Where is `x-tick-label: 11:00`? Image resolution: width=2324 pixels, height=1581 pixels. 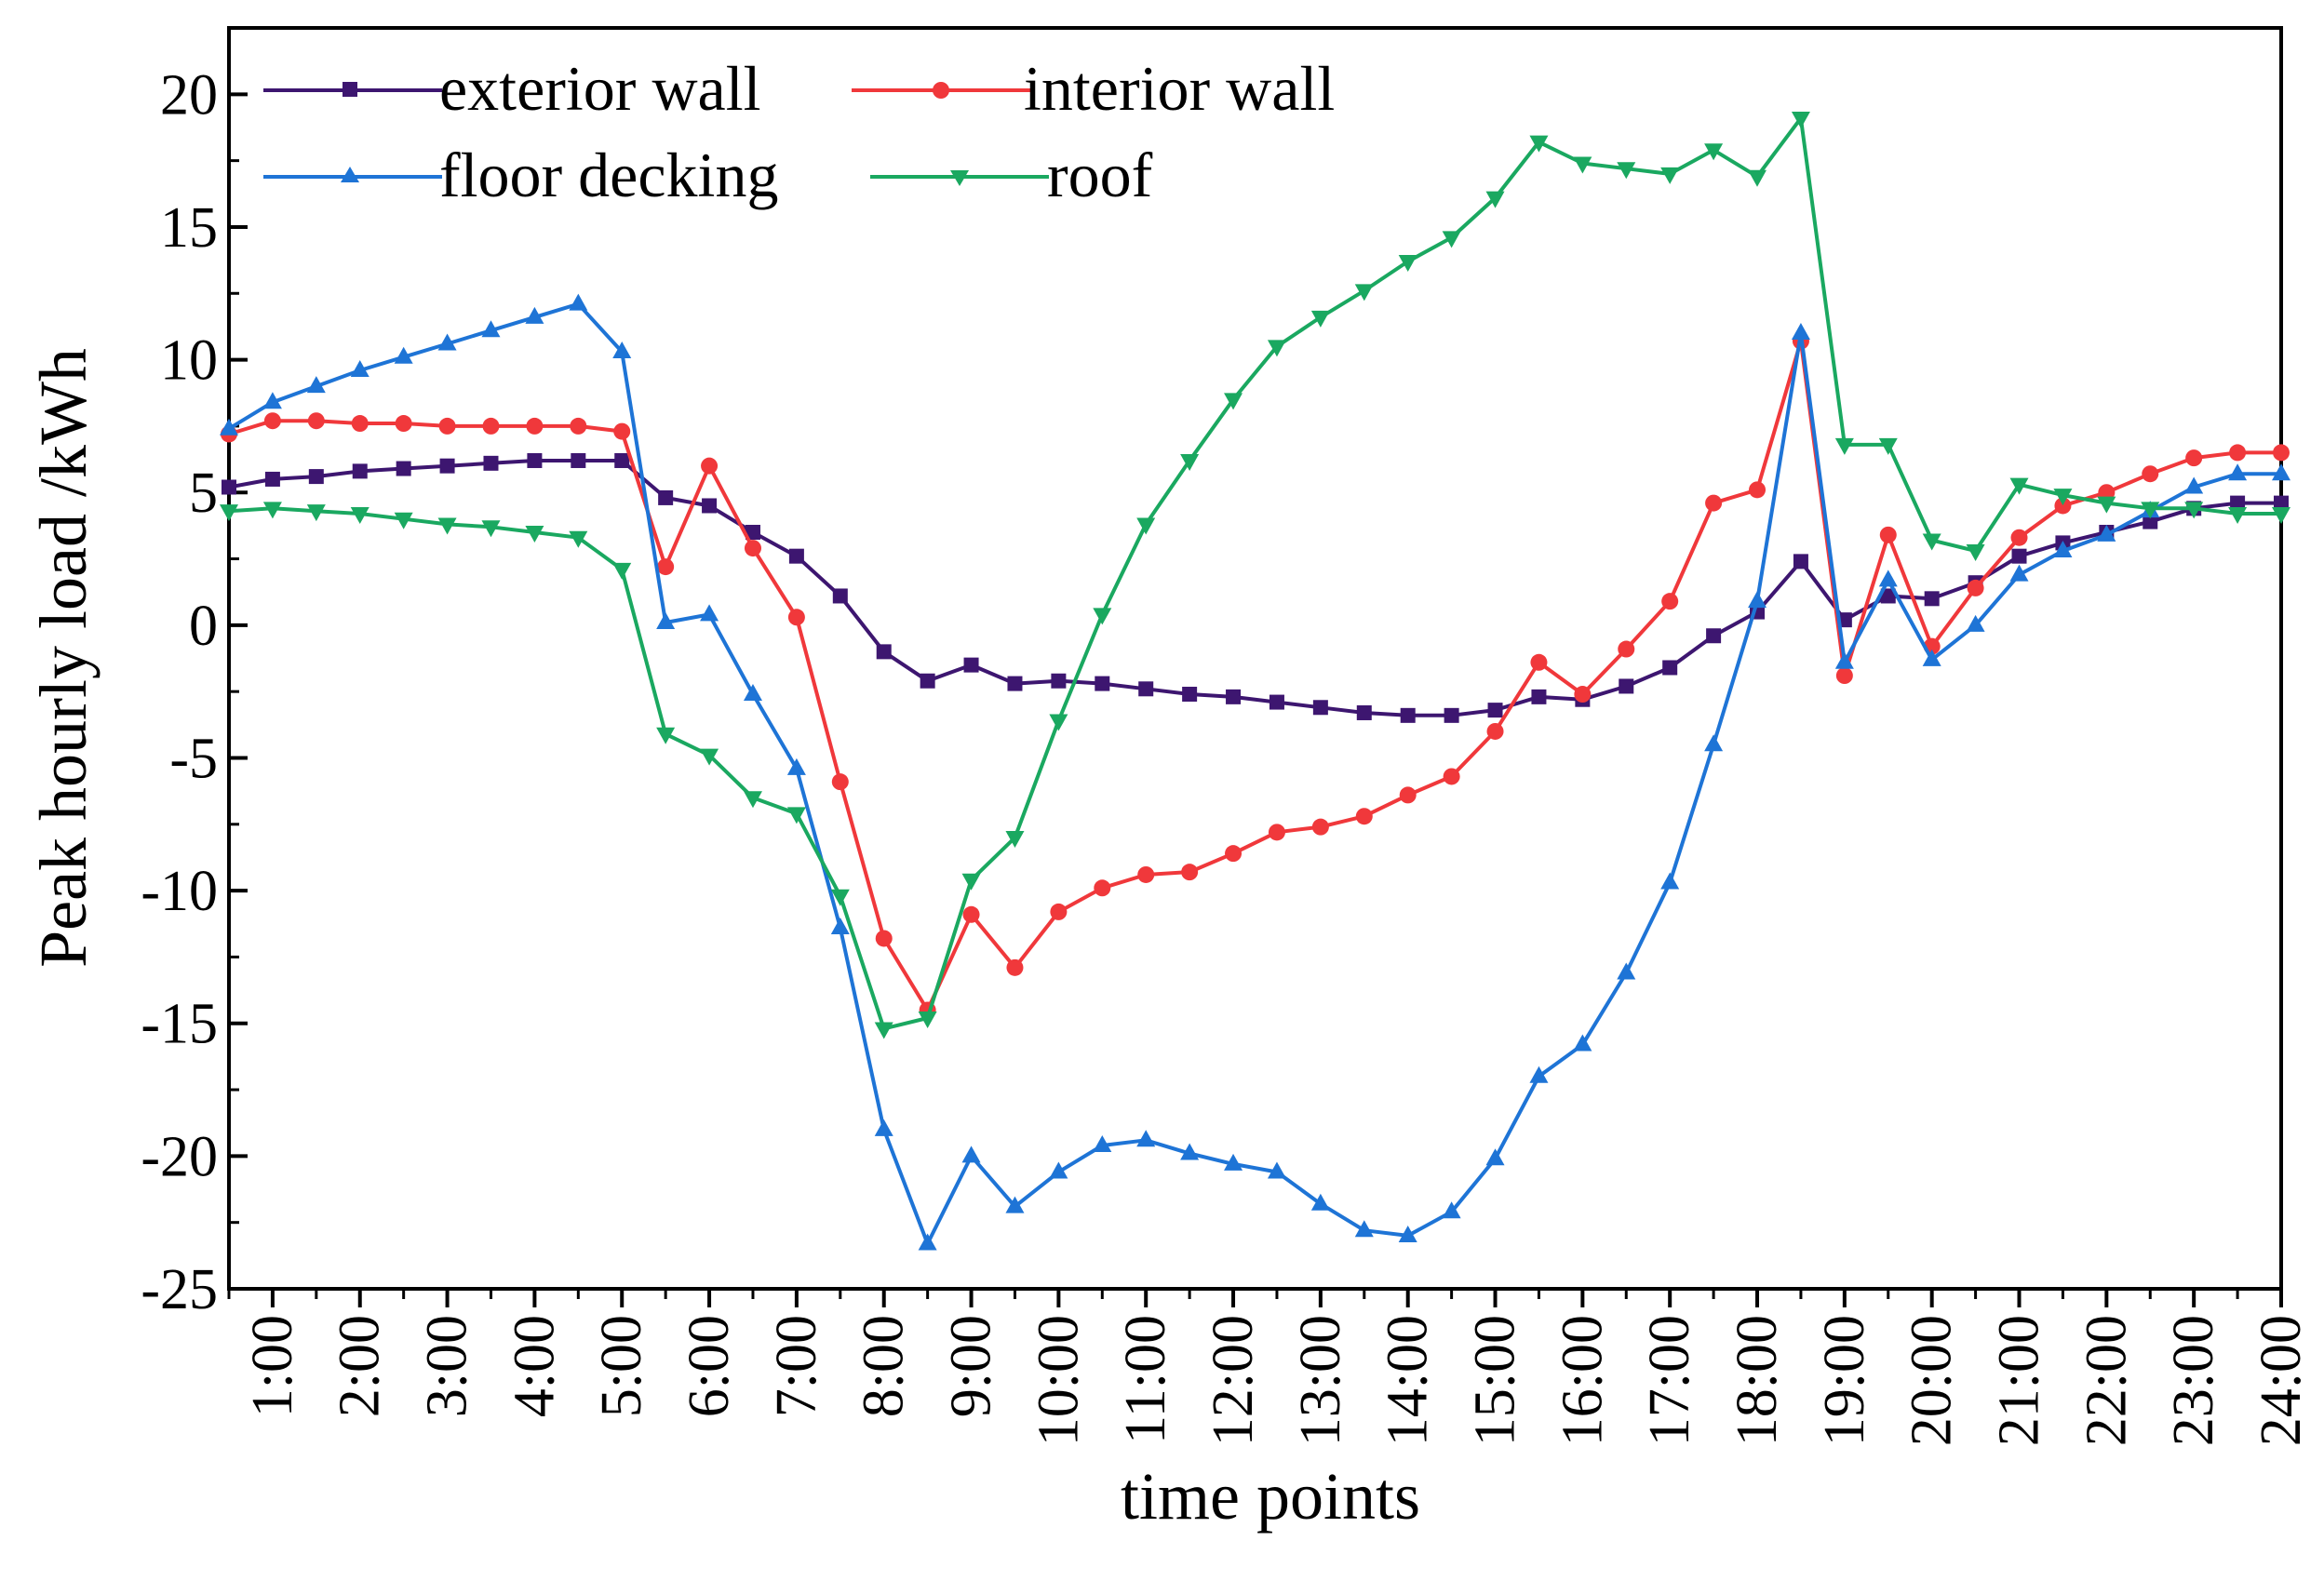 x-tick-label: 11:00 is located at coordinates (1145, 1379).